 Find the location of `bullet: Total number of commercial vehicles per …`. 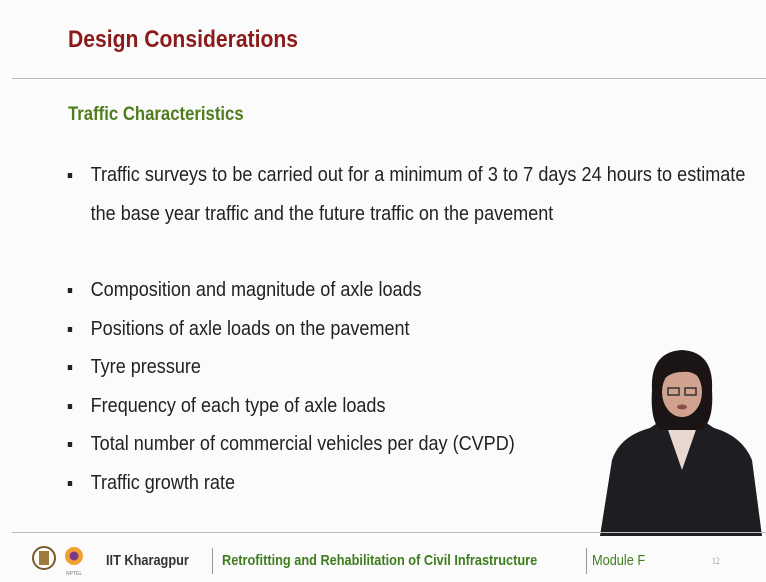

bullet: Total number of commercial vehicles per … is located at coordinates (405, 444).